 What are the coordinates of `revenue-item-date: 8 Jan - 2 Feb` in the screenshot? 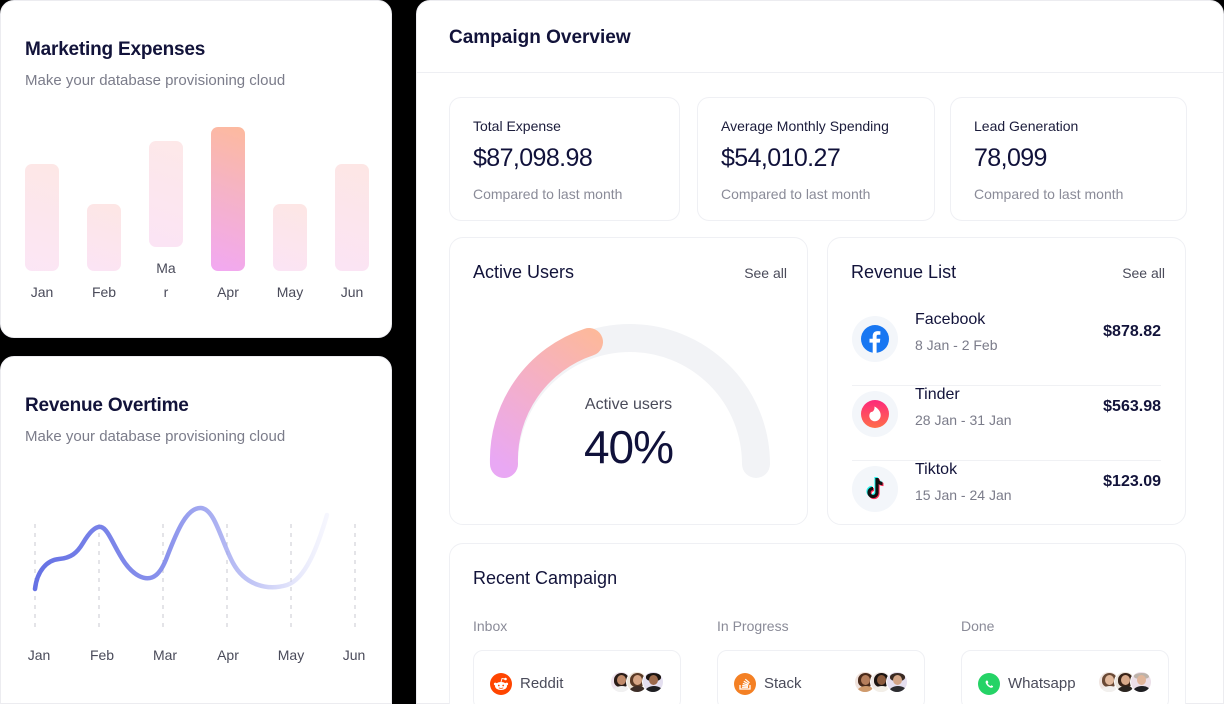 It's located at (956, 345).